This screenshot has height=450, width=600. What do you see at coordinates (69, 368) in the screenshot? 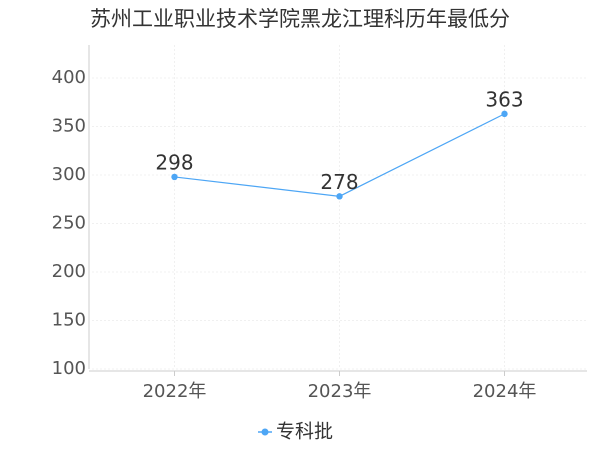
I see `y-tick-label: 100` at bounding box center [69, 368].